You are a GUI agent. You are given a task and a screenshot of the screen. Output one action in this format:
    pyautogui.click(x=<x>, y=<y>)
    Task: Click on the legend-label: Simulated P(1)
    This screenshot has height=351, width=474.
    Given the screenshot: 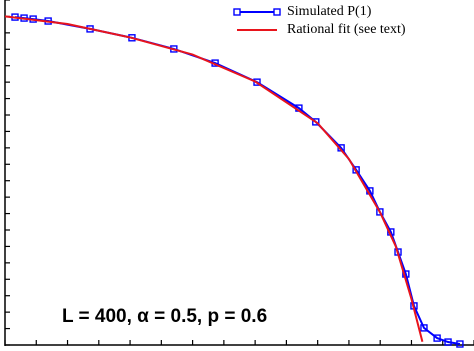 What is the action you would take?
    pyautogui.click(x=329, y=11)
    